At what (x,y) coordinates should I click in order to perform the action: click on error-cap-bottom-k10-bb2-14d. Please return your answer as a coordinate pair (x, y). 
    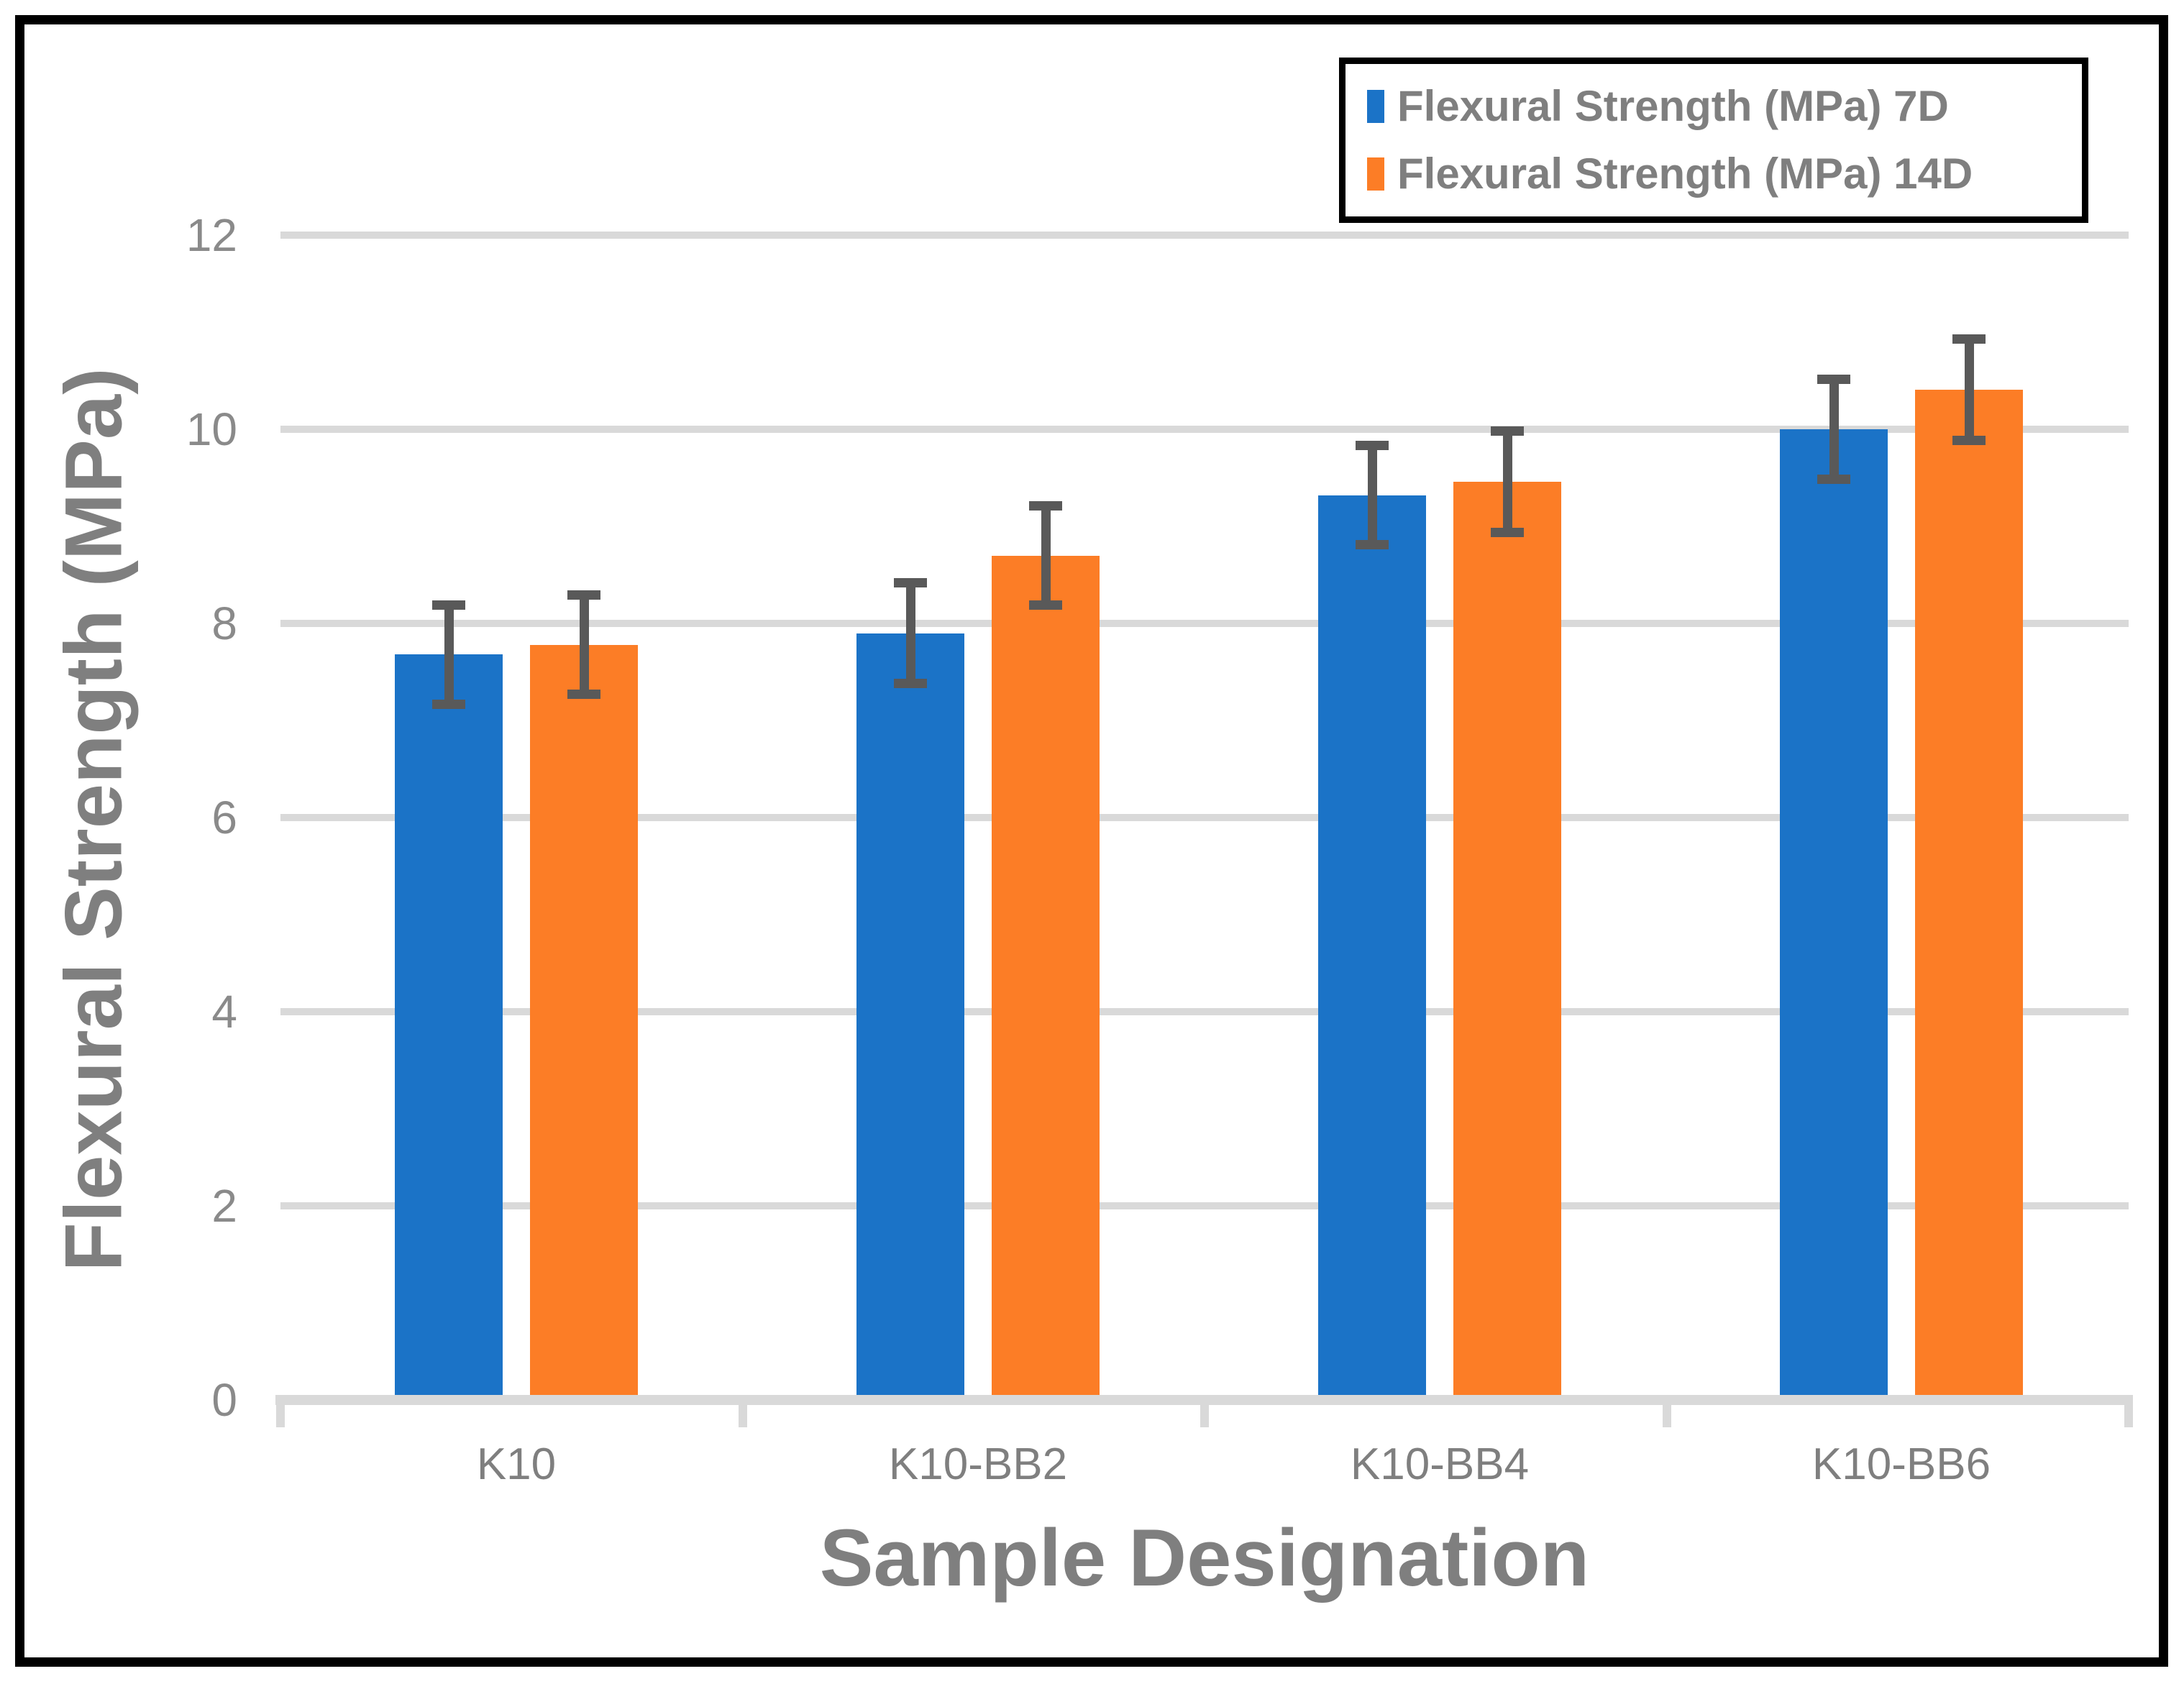
    Looking at the image, I should click on (1045, 605).